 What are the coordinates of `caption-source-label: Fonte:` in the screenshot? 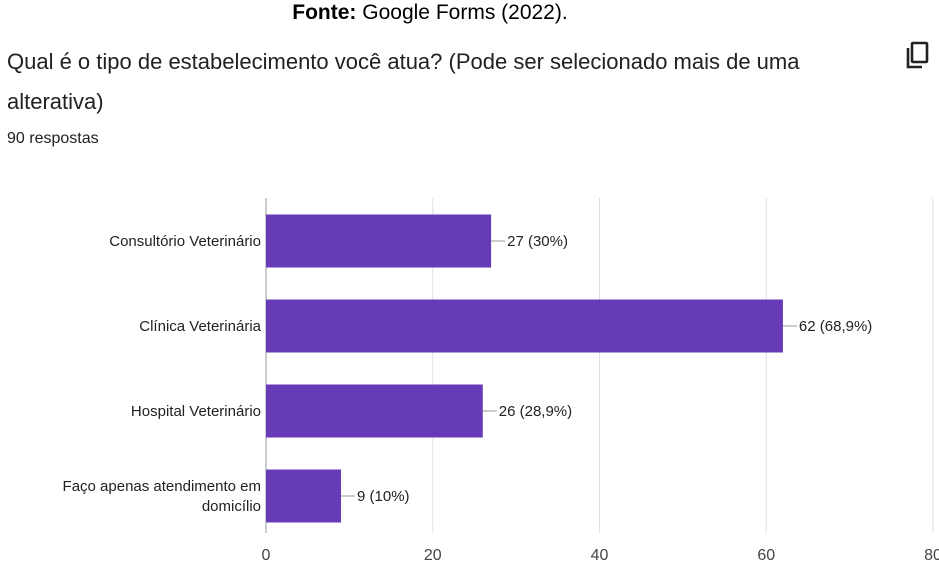 It's located at (324, 12).